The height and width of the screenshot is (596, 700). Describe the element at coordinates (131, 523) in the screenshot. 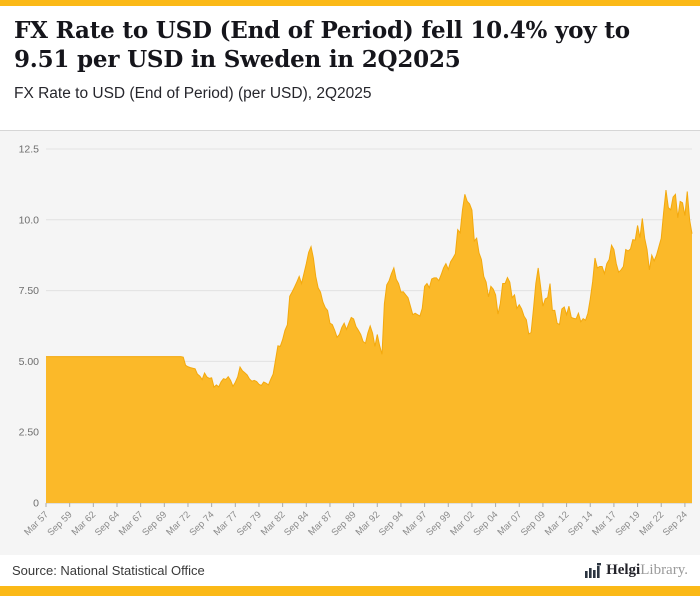

I see `svg-text: Mar 67` at that location.